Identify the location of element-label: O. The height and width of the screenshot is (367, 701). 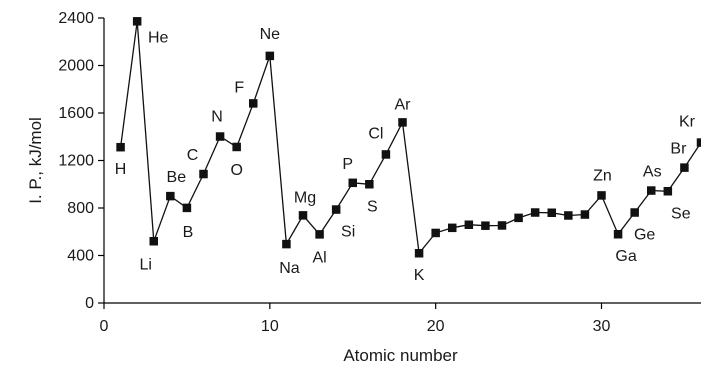
(236, 170).